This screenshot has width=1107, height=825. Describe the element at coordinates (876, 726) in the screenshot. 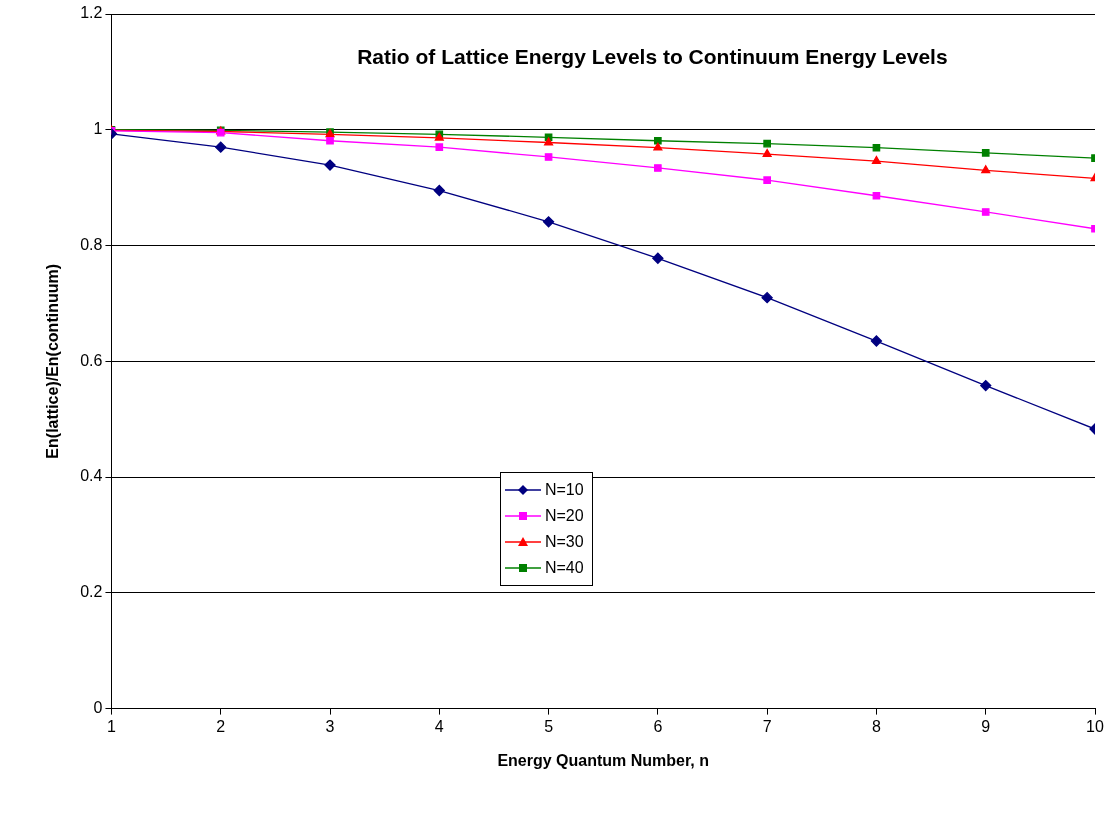

I see `x-tick-label: 8` at that location.